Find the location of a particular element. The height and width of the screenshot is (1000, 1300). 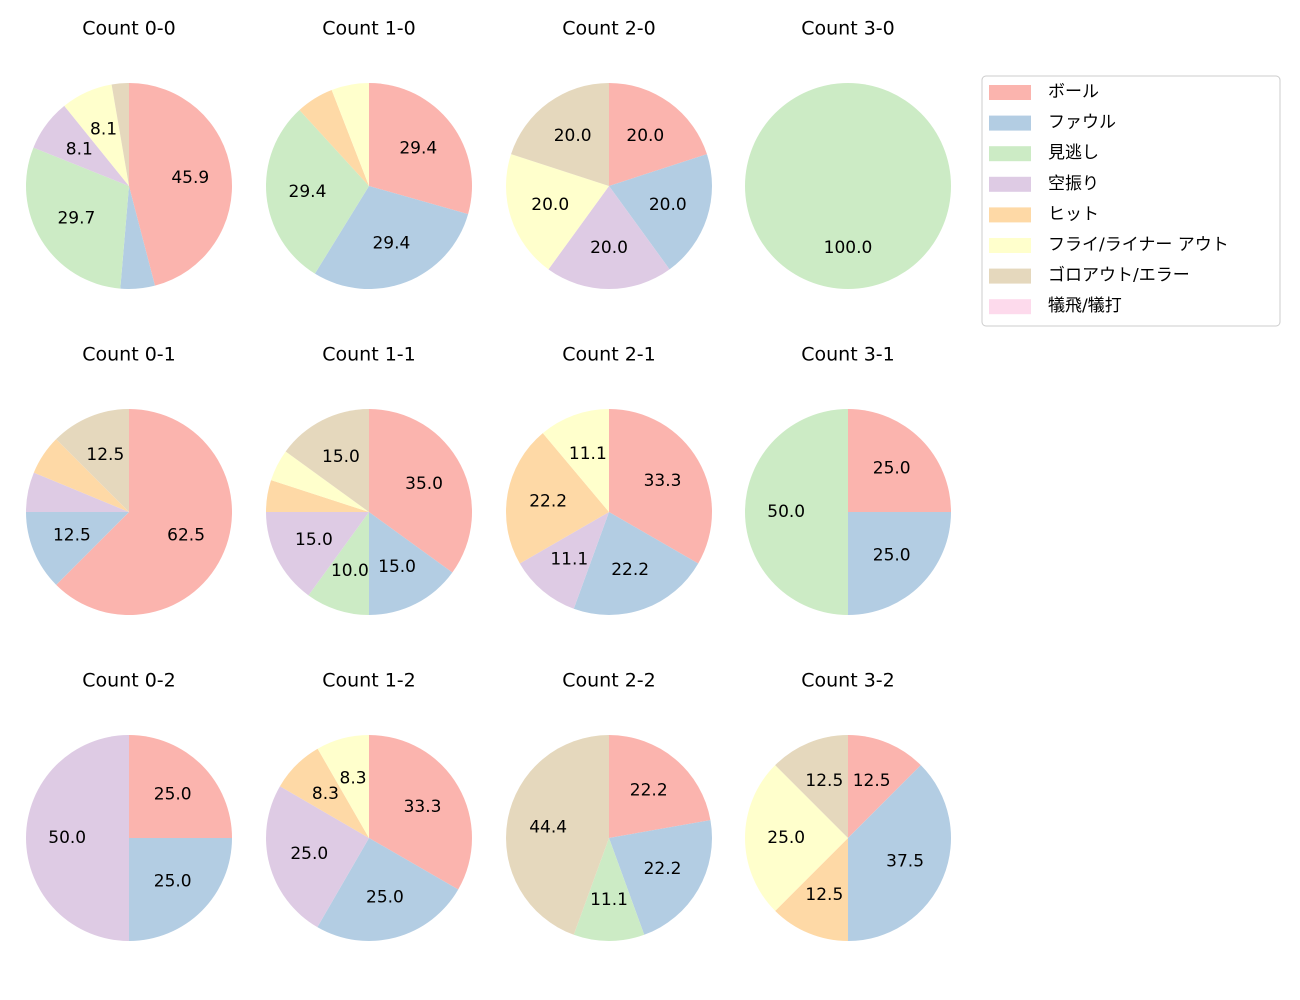

chart-title: Count 2-0 is located at coordinates (609, 29).